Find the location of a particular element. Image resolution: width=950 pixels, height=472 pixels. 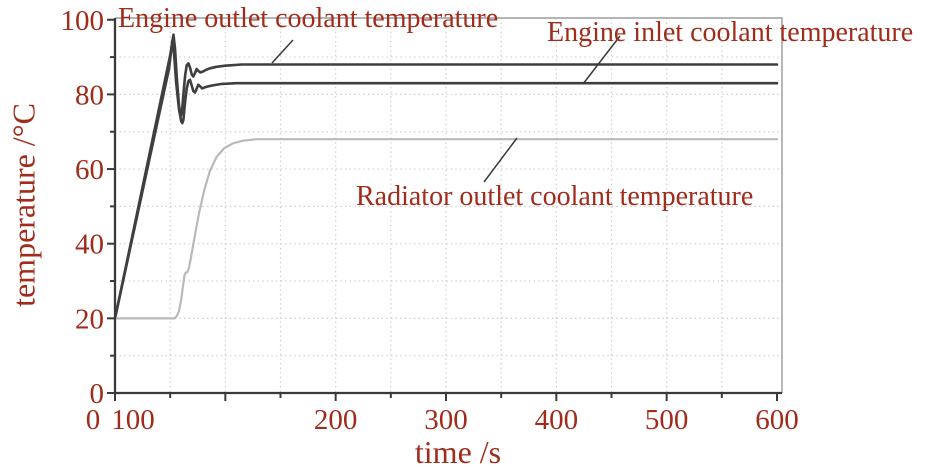

x-tick-label: 600 is located at coordinates (777, 420).